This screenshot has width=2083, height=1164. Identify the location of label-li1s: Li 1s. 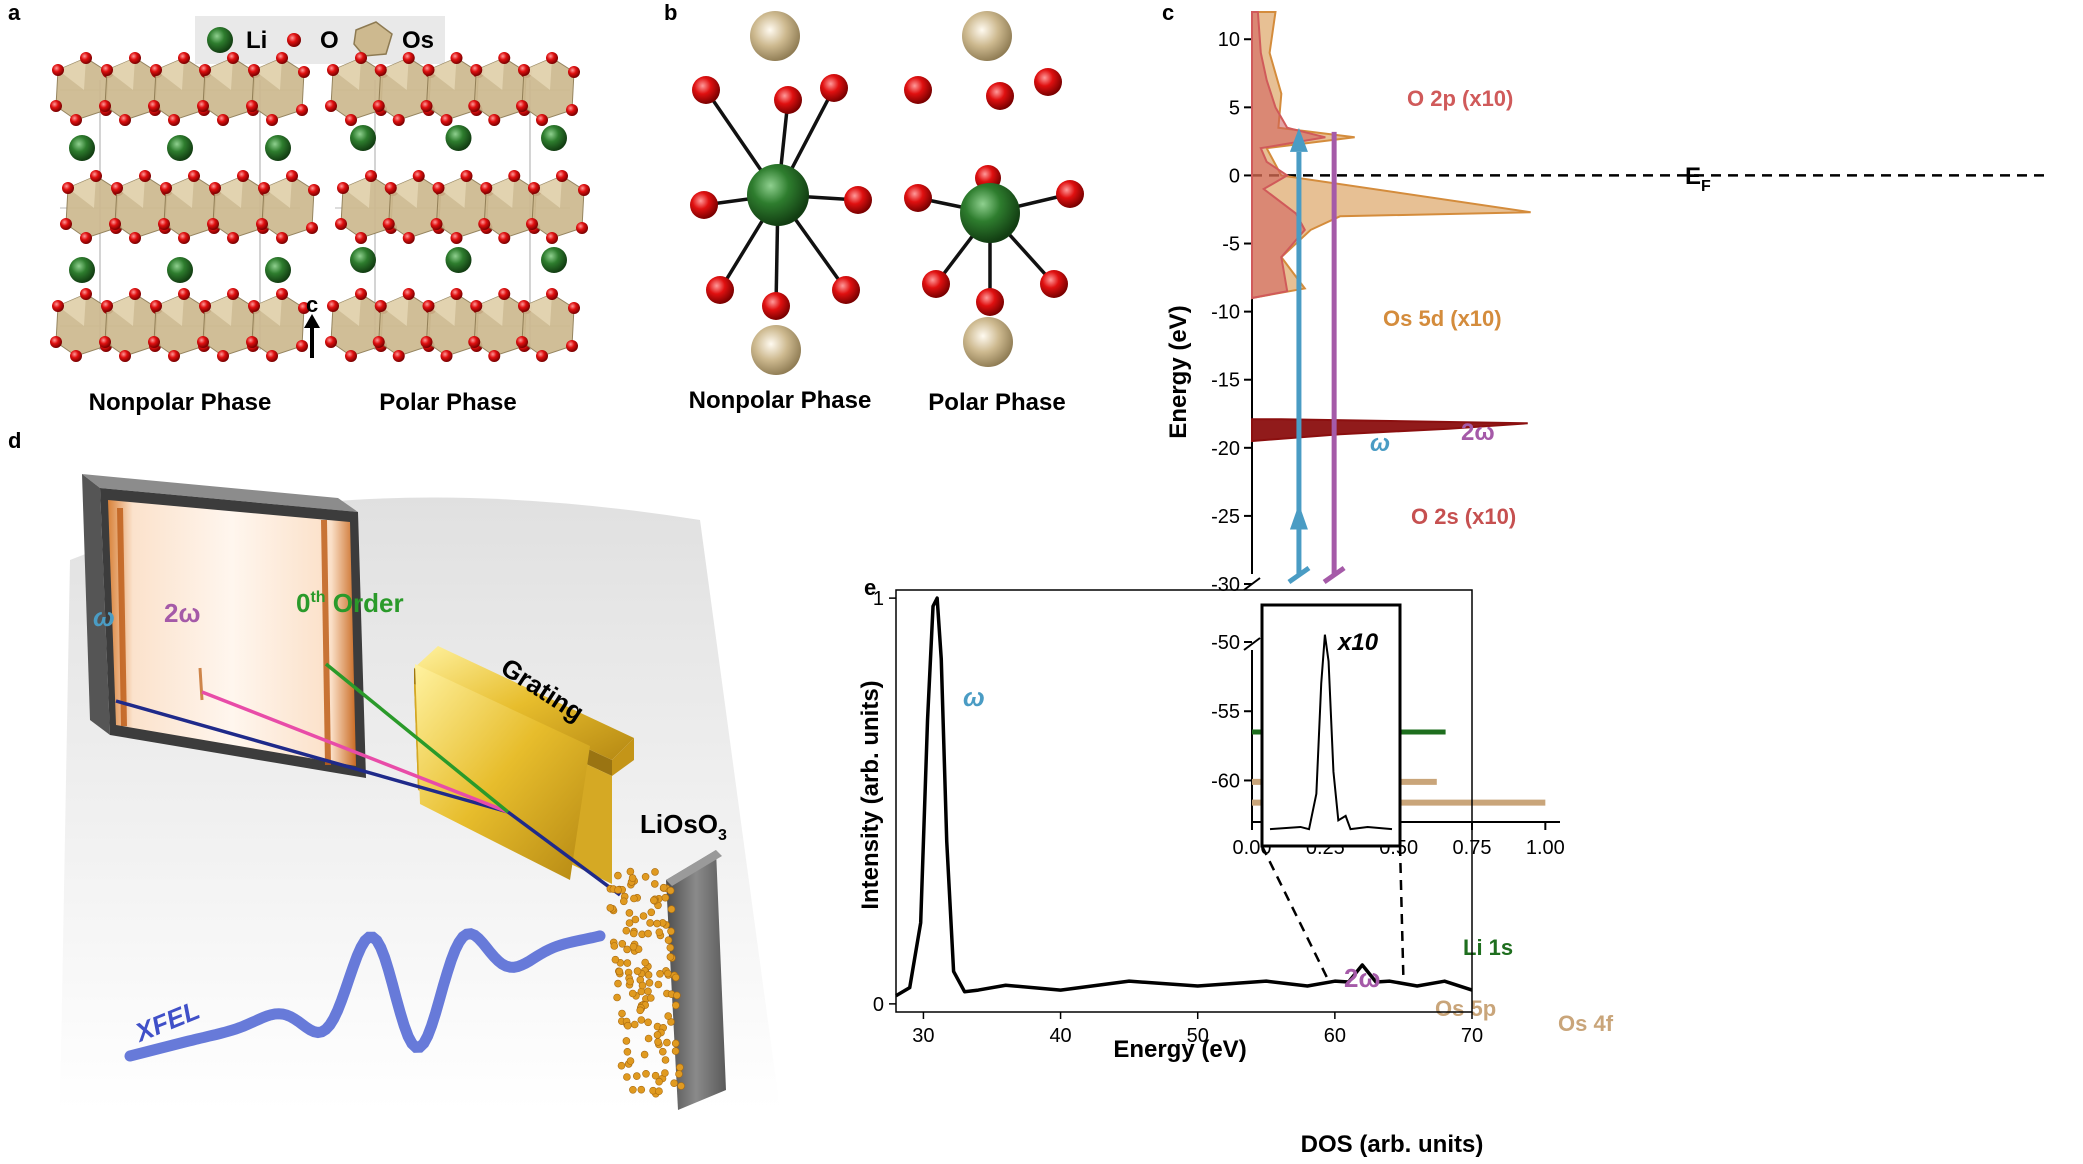
(1488, 947).